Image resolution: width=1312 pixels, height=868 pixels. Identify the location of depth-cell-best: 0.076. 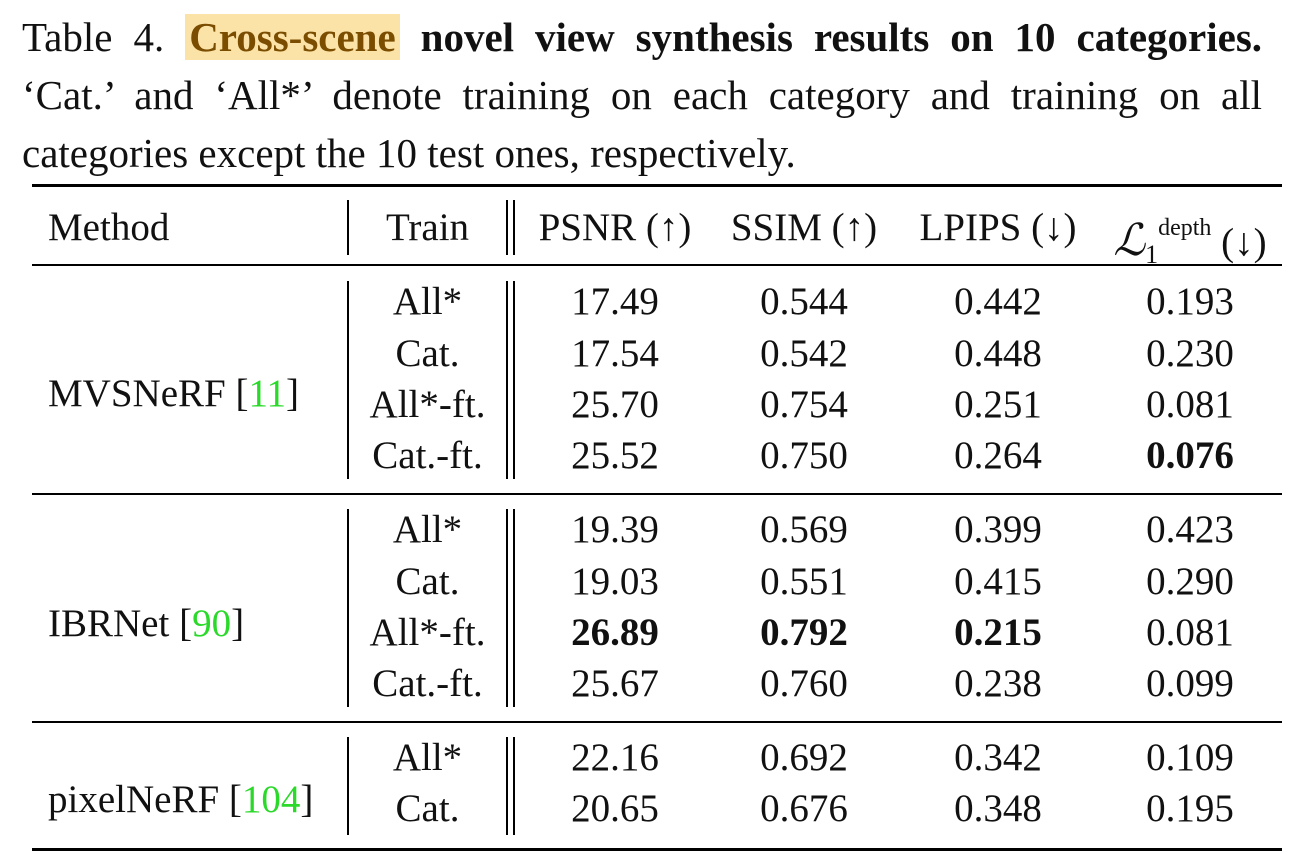
(1190, 455).